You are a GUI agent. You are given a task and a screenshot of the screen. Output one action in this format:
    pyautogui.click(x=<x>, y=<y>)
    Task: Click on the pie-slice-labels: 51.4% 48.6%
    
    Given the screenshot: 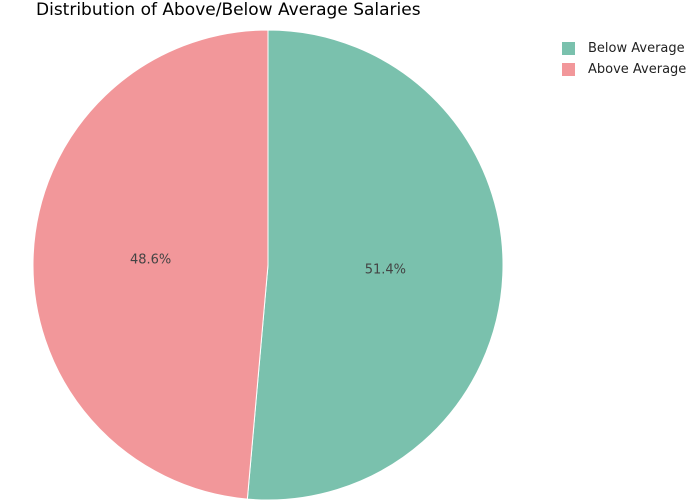 What is the action you would take?
    pyautogui.click(x=268, y=264)
    